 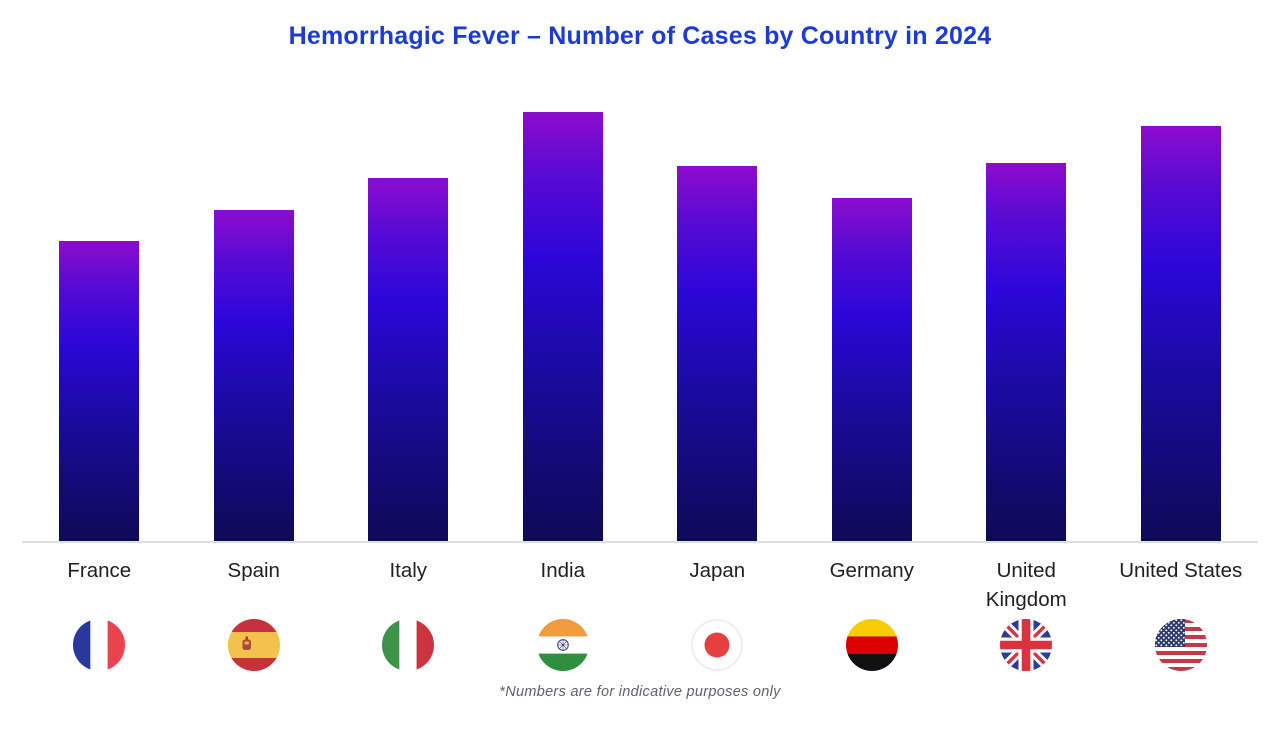 What do you see at coordinates (562, 645) in the screenshot?
I see `india-flag-icon` at bounding box center [562, 645].